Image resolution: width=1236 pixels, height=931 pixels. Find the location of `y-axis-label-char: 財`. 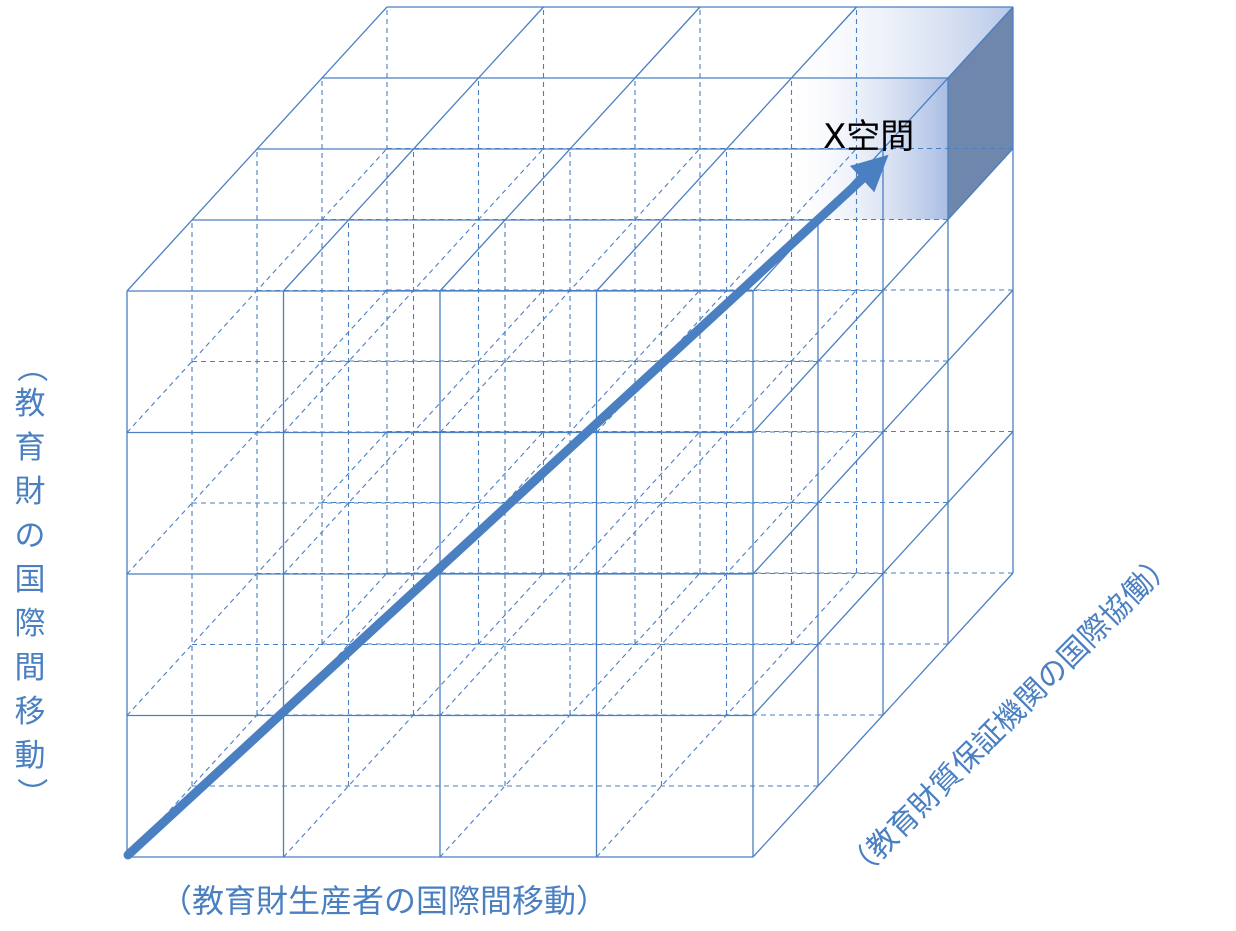

y-axis-label-char: 財 is located at coordinates (30, 492).